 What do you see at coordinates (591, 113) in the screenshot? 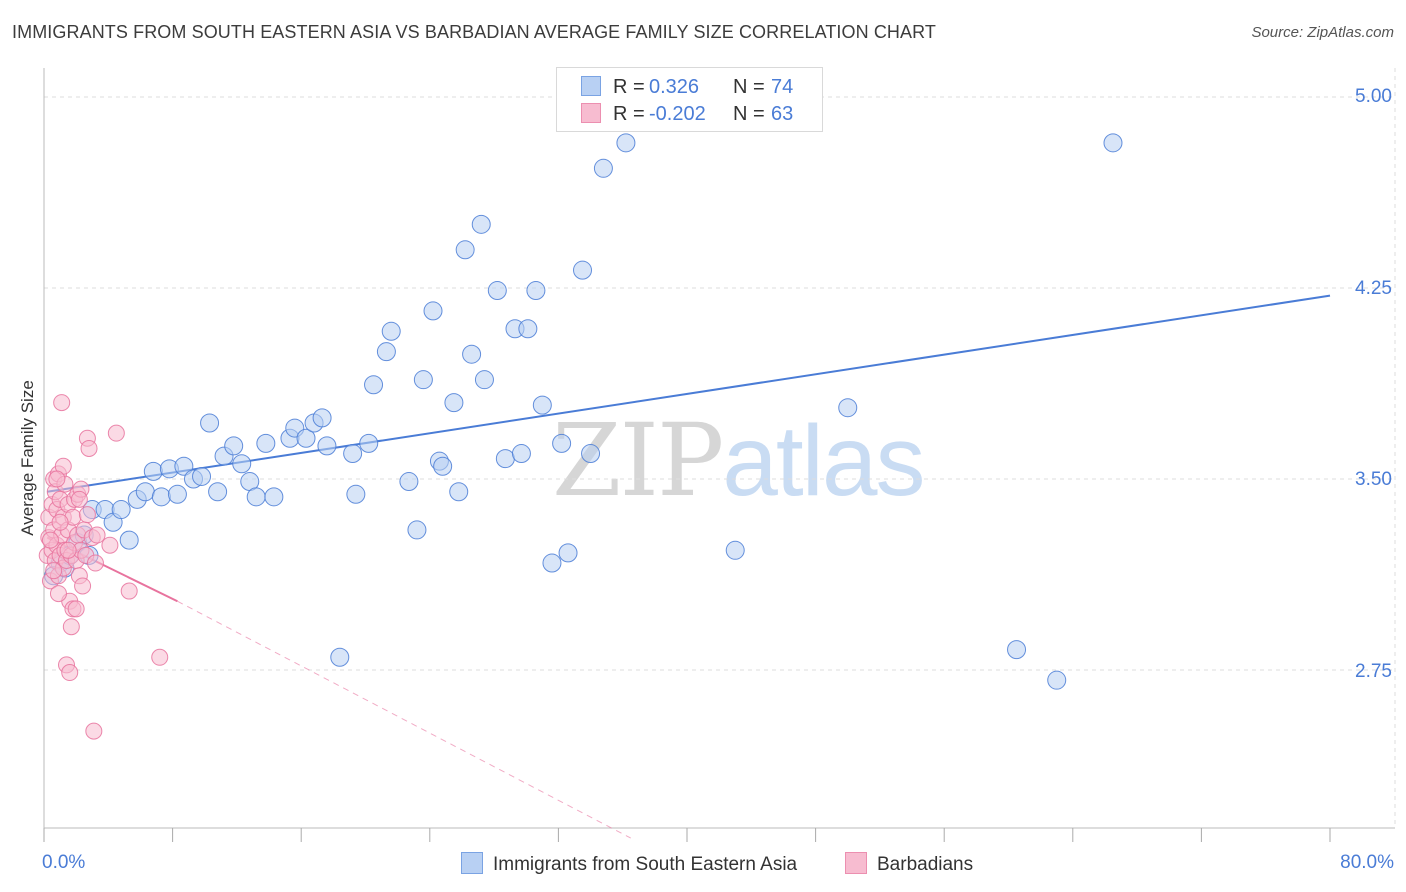
I see `legend-swatch-pink` at bounding box center [591, 113].